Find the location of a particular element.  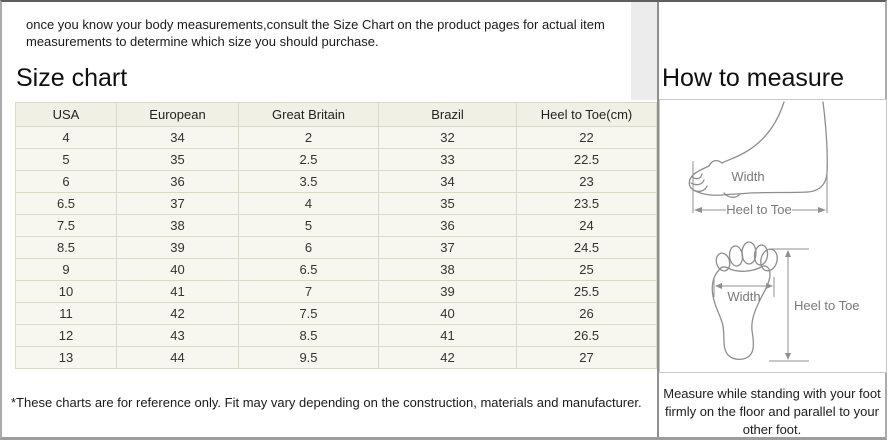

panel-divider is located at coordinates (658, 219).